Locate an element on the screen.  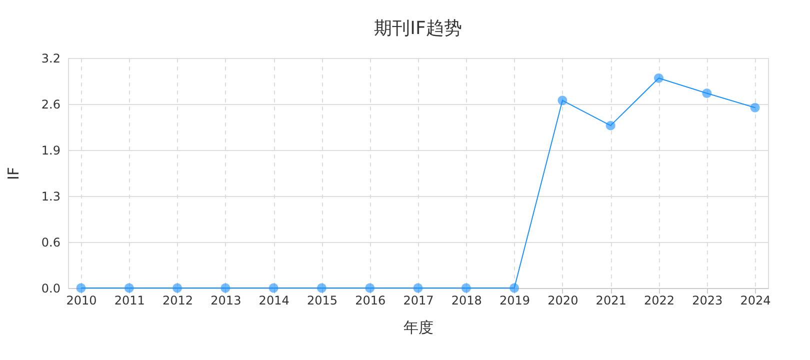
x-tick-label: 2010 is located at coordinates (81, 301).